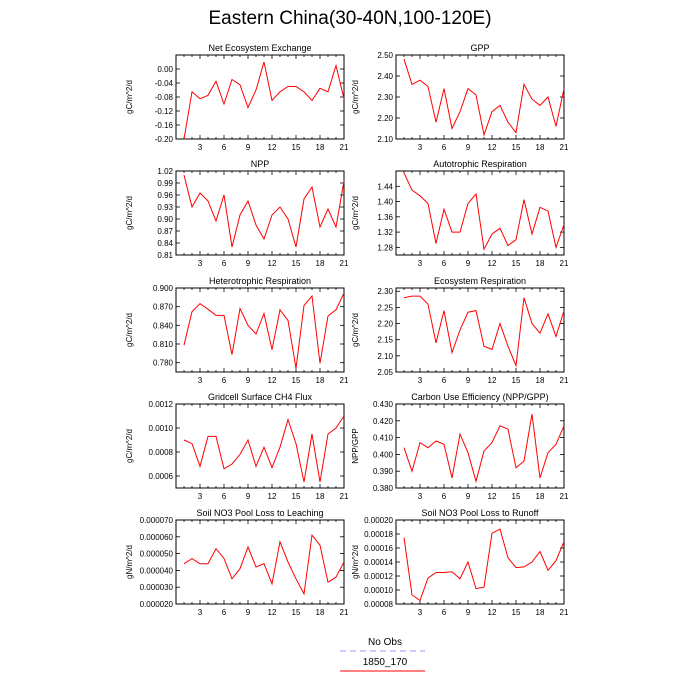  Describe the element at coordinates (157, 554) in the screenshot. I see `y-tick-label: 0.000050` at that location.